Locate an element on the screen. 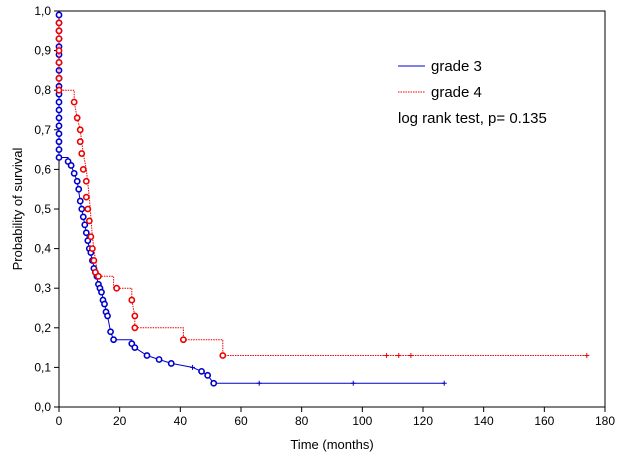  x-tick-label: 40 is located at coordinates (181, 421).